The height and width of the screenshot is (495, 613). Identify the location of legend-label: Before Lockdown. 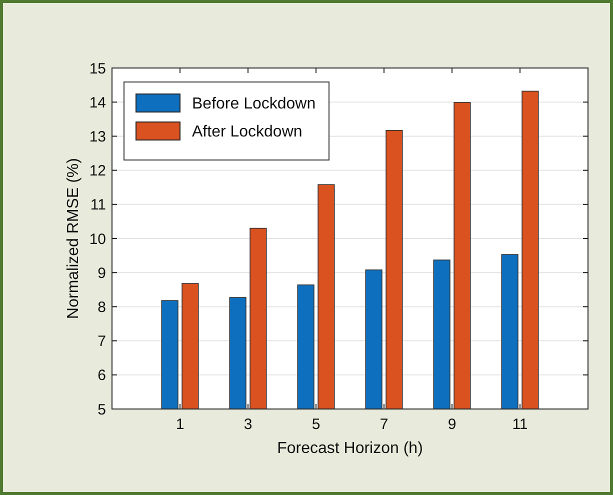
(254, 104).